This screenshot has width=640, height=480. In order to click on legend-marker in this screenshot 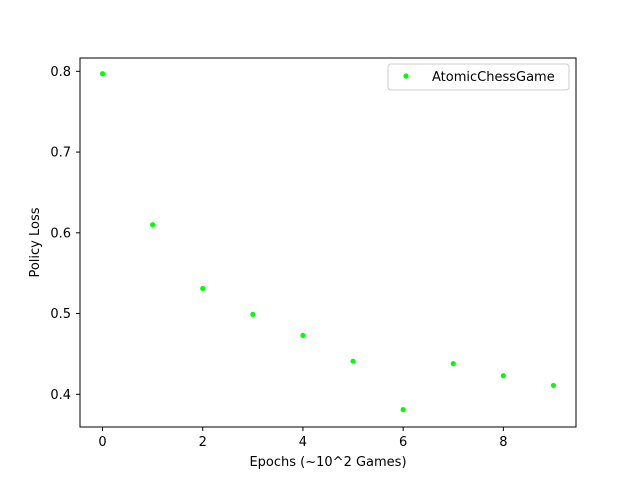, I will do `click(406, 76)`.